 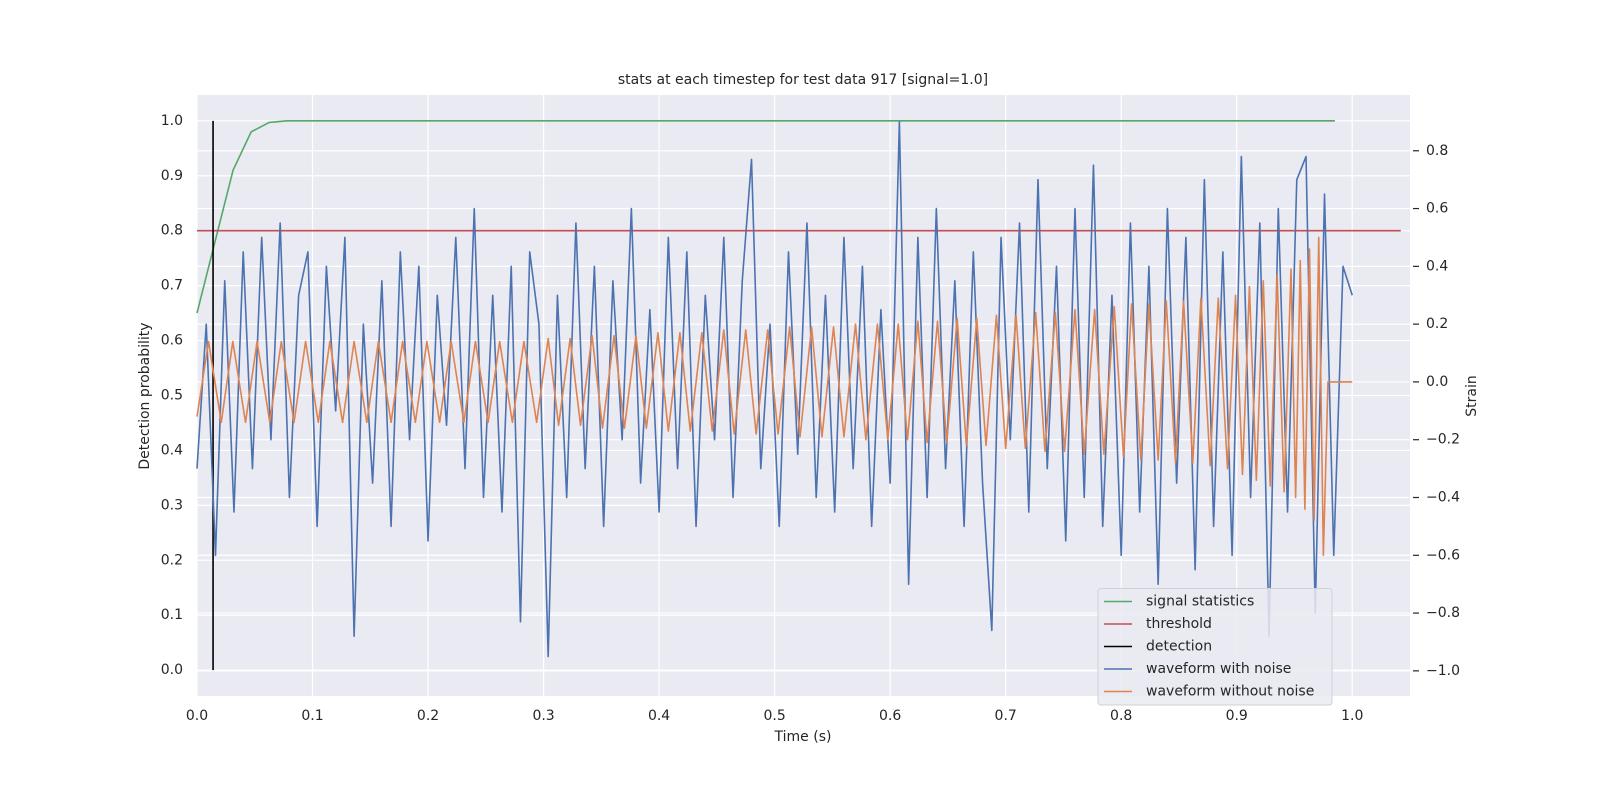 I want to click on x-tick-label: 0.9, so click(x=1237, y=716).